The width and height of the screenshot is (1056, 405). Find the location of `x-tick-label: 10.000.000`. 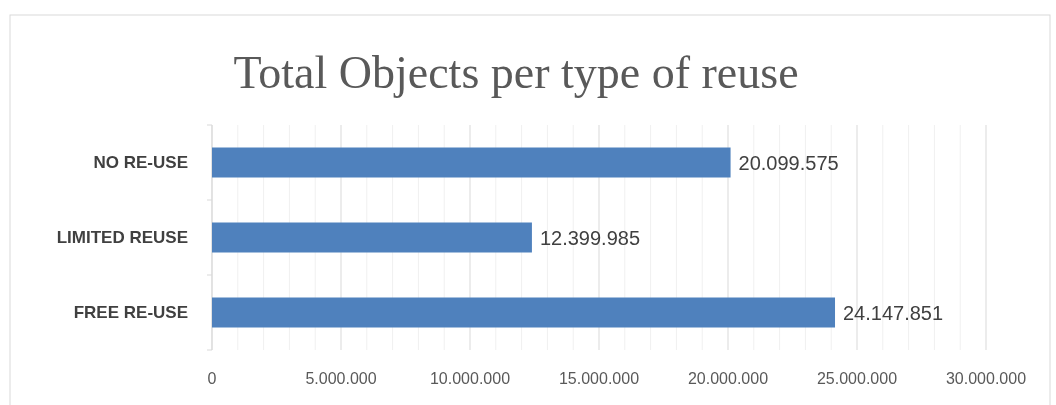

x-tick-label: 10.000.000 is located at coordinates (470, 378).